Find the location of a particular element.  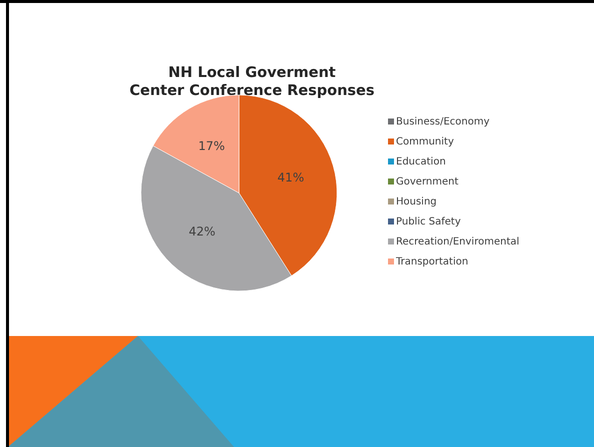

data-label: 42% is located at coordinates (202, 231).